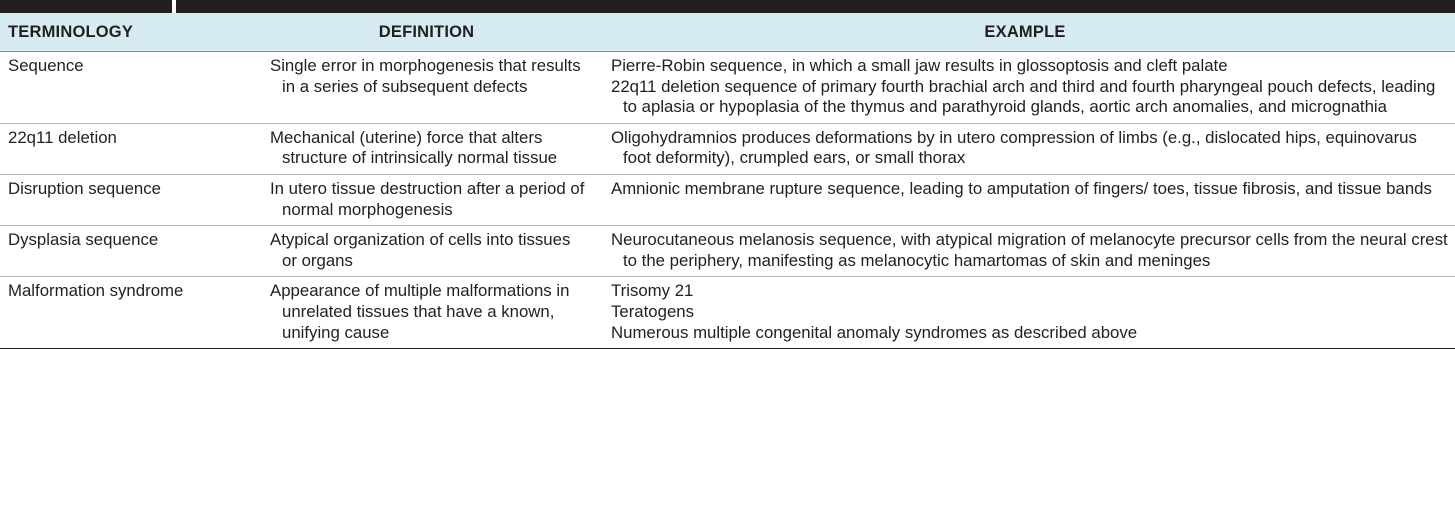 Image resolution: width=1455 pixels, height=528 pixels. What do you see at coordinates (652, 291) in the screenshot?
I see `example-item: Trisomy 21` at bounding box center [652, 291].